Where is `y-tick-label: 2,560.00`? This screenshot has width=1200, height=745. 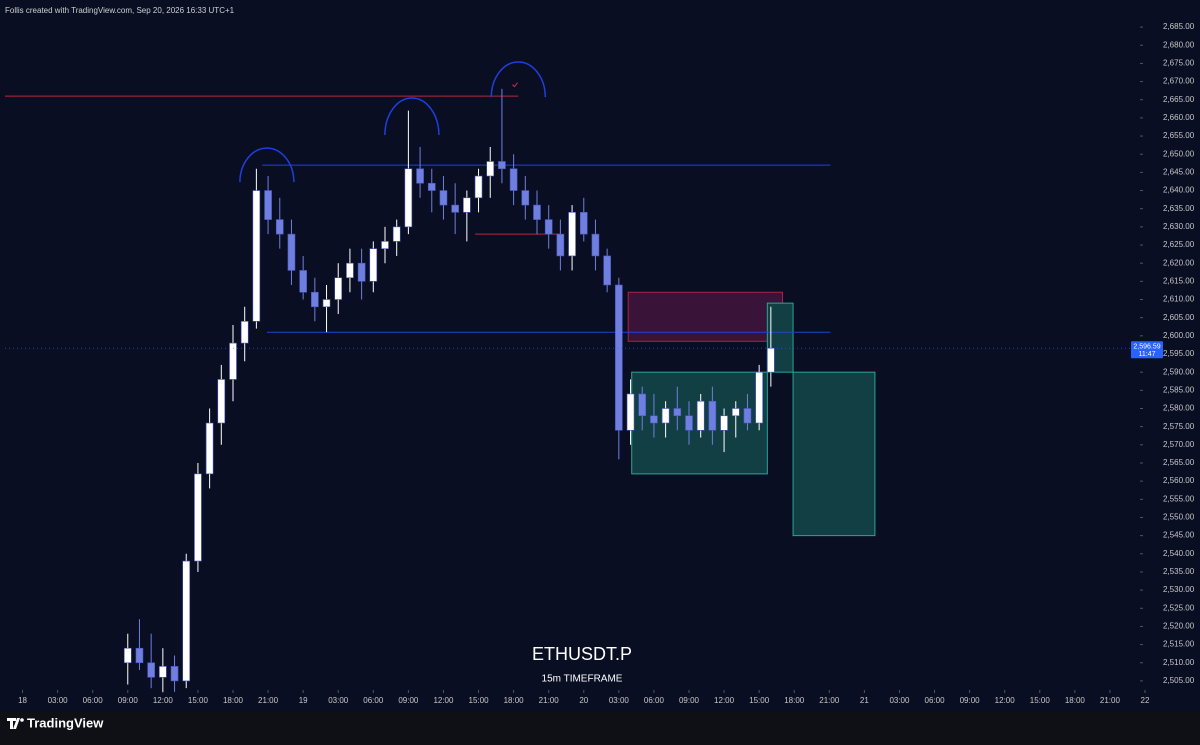 y-tick-label: 2,560.00 is located at coordinates (1179, 480).